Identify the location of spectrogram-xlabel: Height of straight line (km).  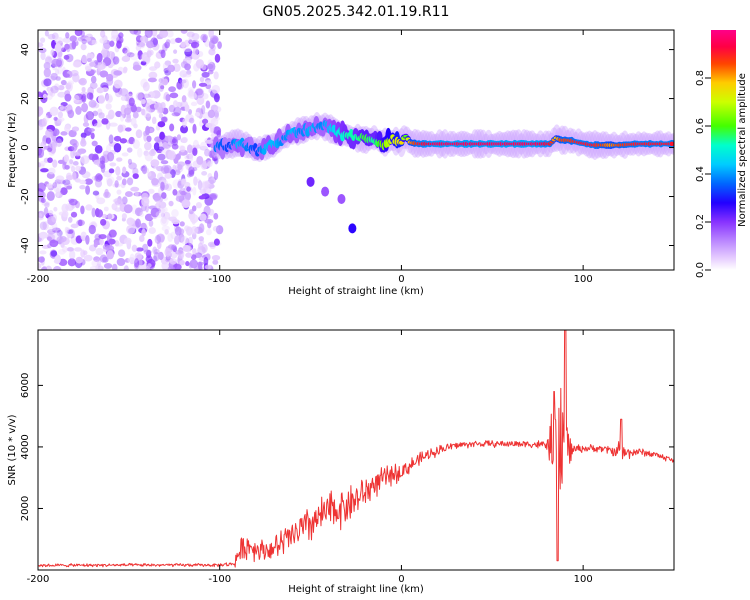
(356, 291).